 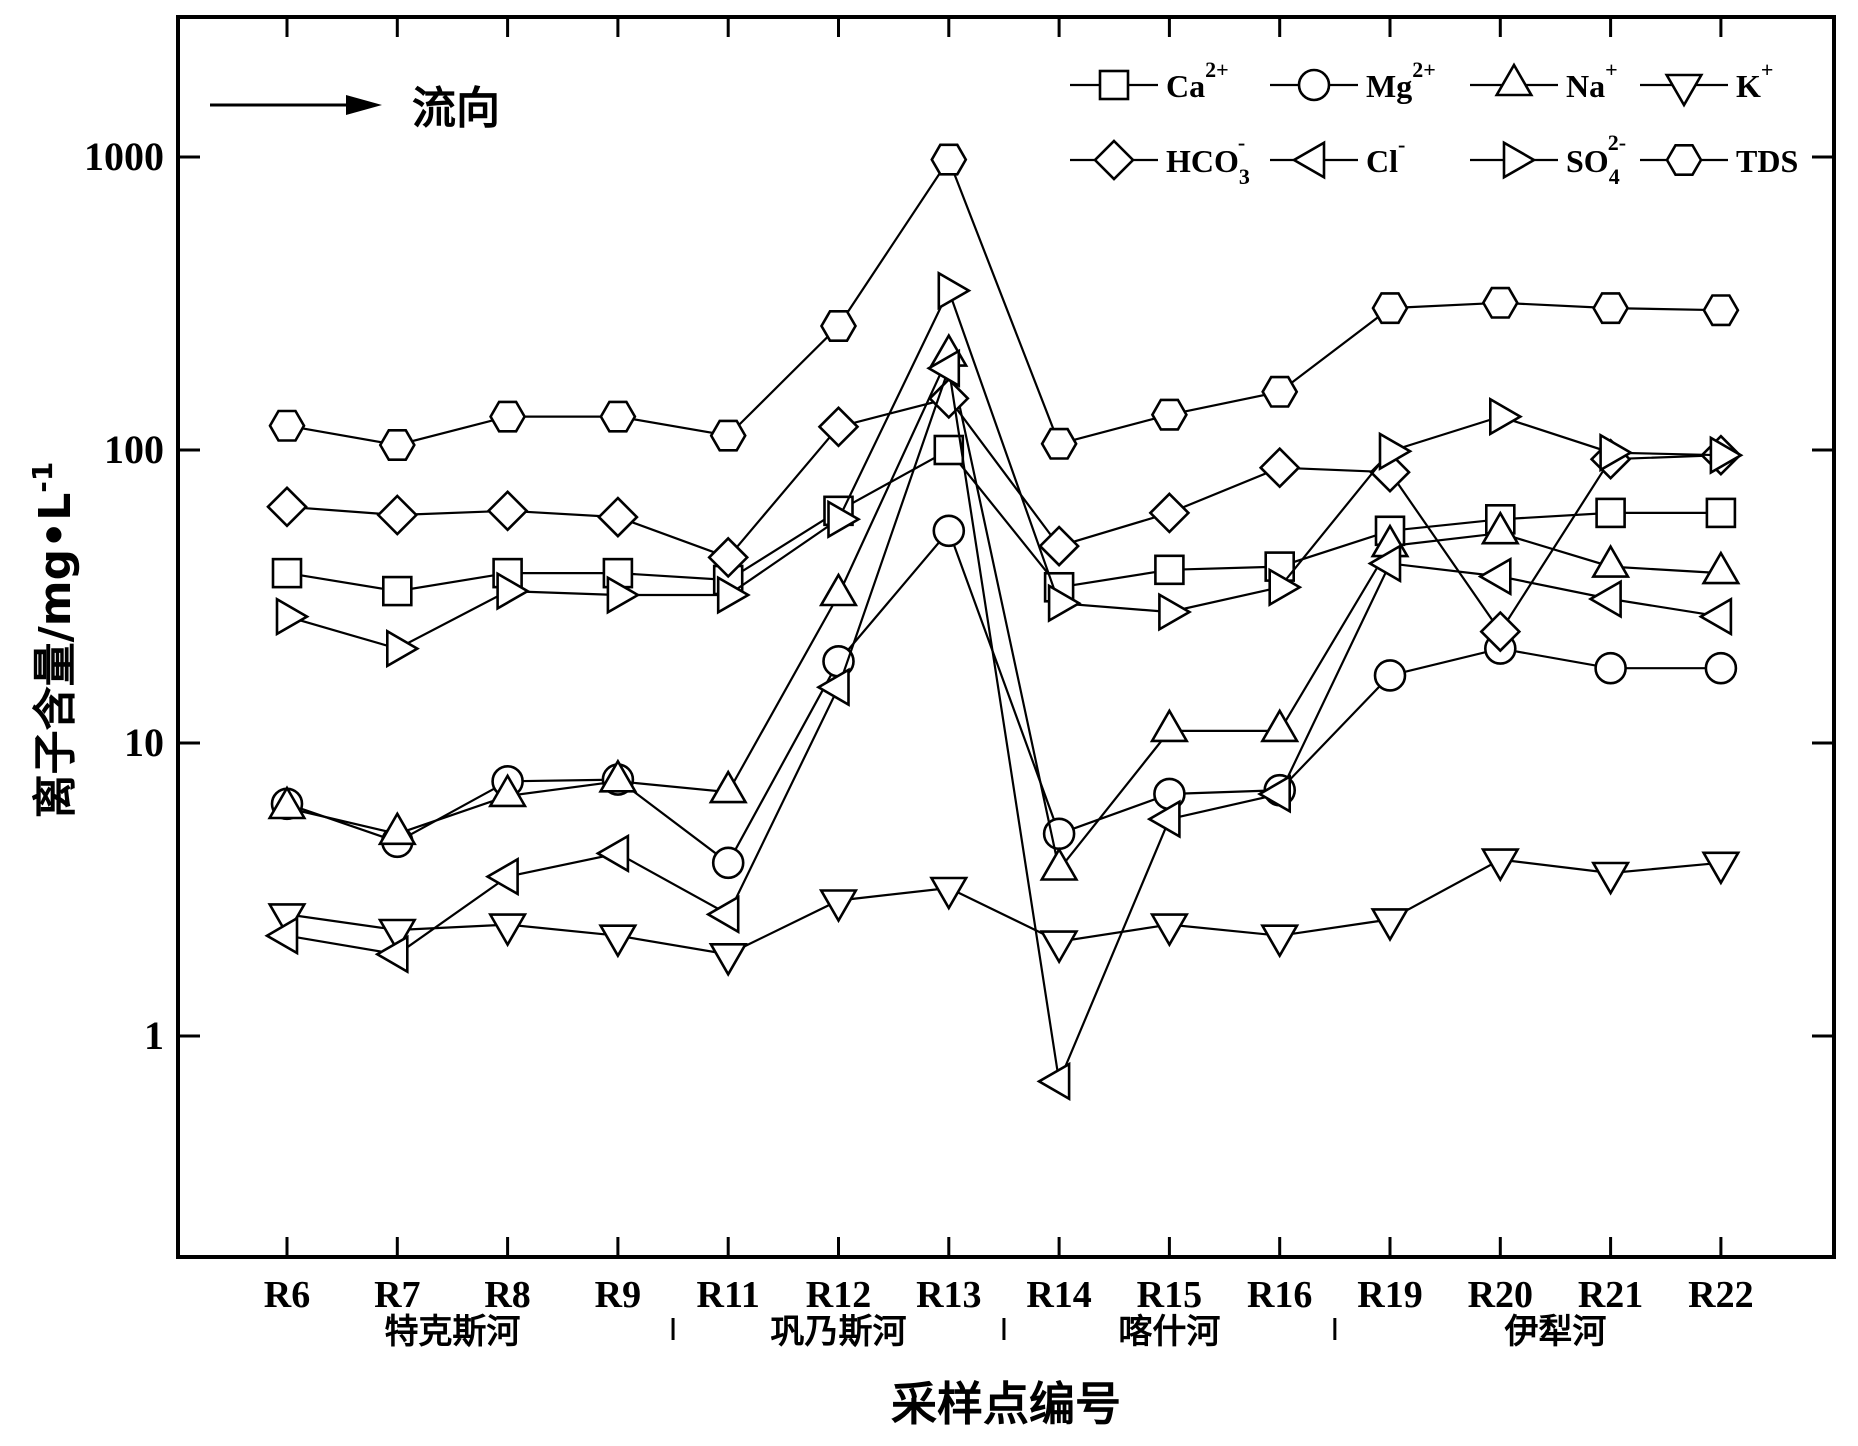 What do you see at coordinates (1202, 161) in the screenshot?
I see `legend-label-name: HCO` at bounding box center [1202, 161].